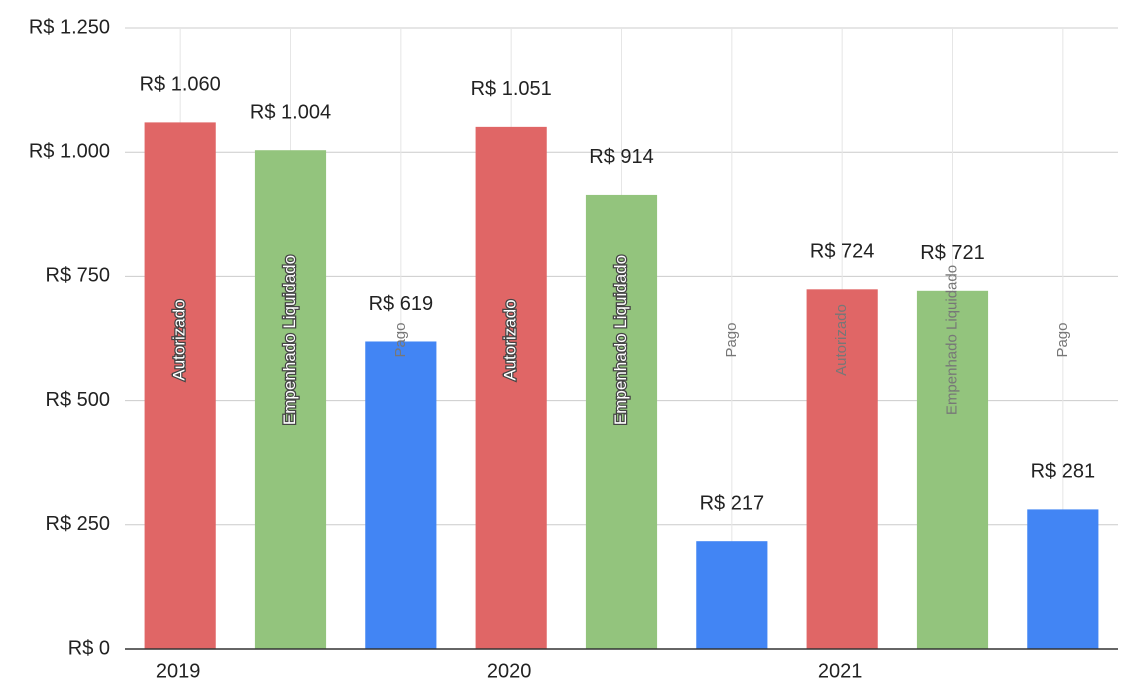 The width and height of the screenshot is (1131, 682). I want to click on value-label: R$ 721, so click(952, 253).